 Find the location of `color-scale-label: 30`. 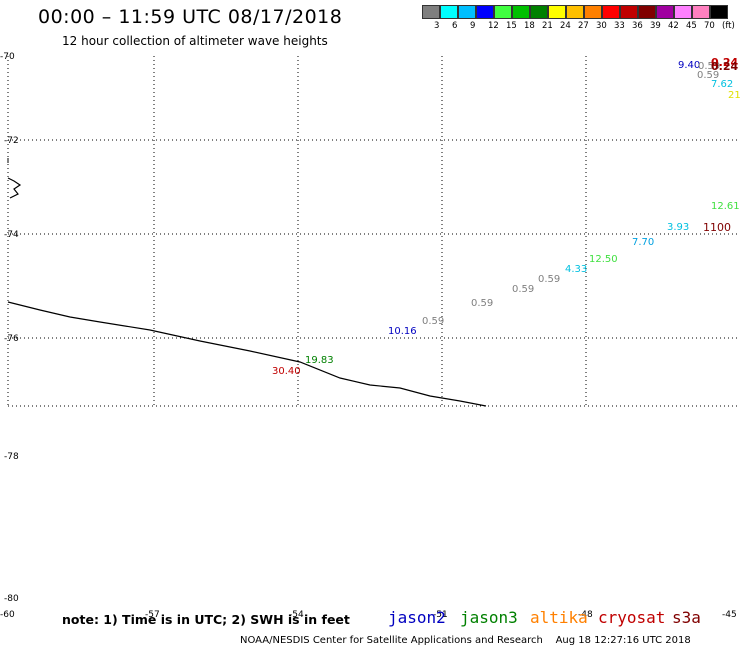

color-scale-label: 30 is located at coordinates (601, 26).